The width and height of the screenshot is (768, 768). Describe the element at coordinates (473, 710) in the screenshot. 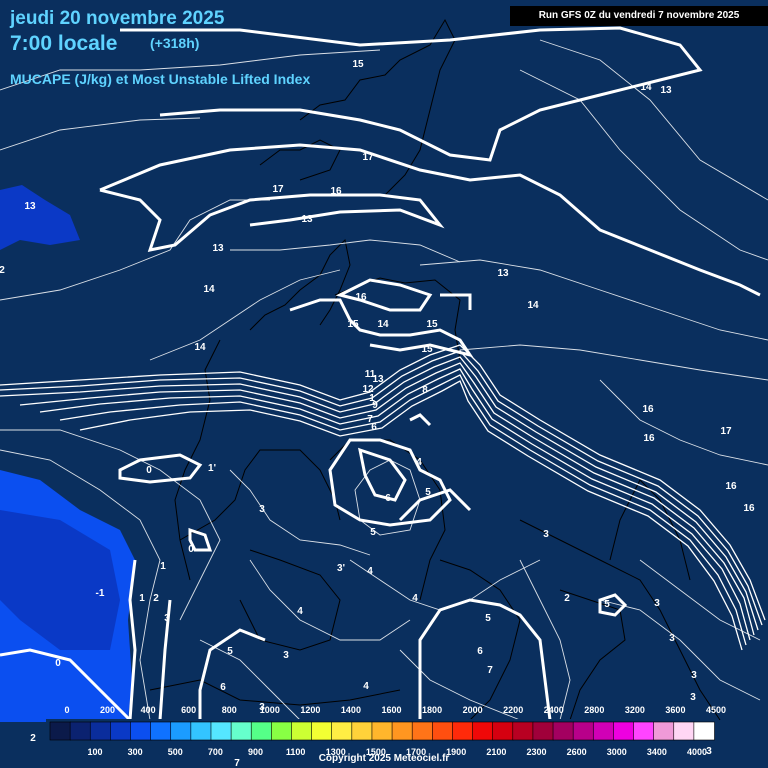

I see `colorbar-top-label: 2000` at that location.